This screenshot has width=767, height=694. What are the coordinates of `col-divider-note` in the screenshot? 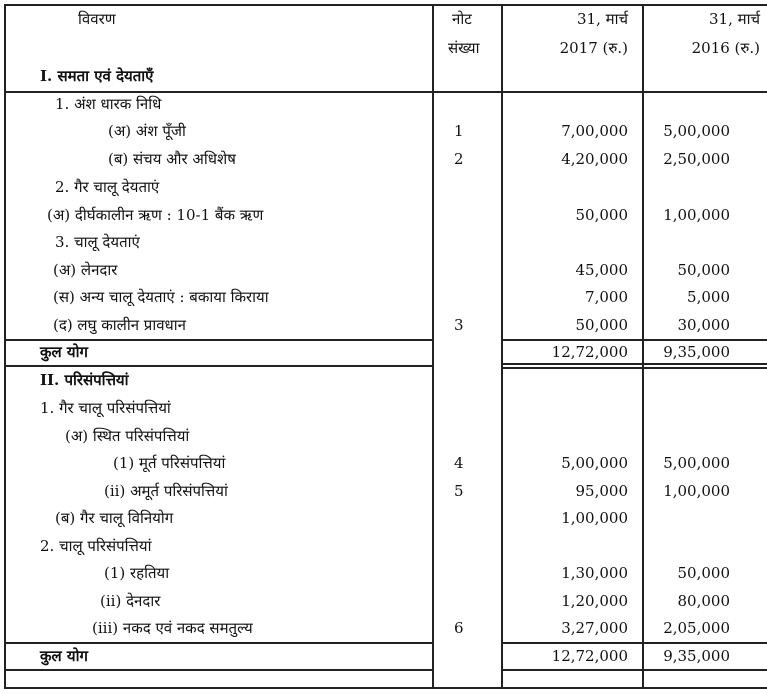 It's located at (433, 346).